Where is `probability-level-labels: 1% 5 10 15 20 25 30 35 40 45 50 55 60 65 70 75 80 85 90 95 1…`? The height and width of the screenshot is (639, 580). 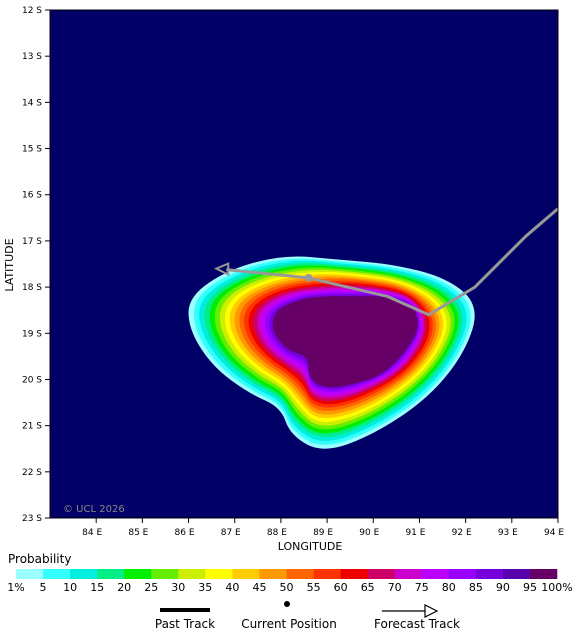
probability-level-labels: 1% 5 10 15 20 25 30 35 40 45 50 55 60 65 70 75 80 85 90 95 1… is located at coordinates (289, 587).